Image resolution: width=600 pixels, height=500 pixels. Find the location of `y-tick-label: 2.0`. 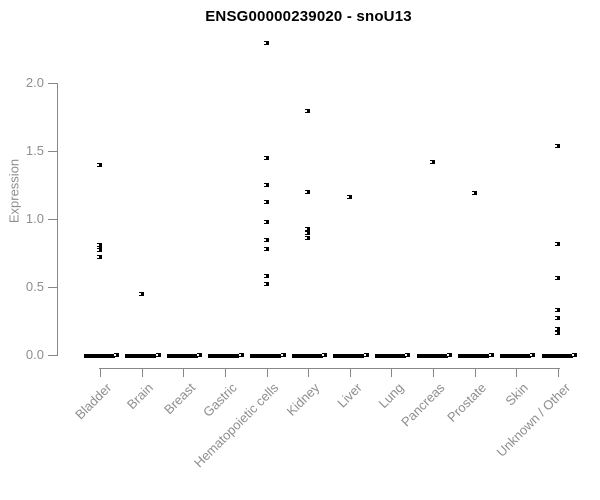

y-tick-label: 2.0 is located at coordinates (34, 83).